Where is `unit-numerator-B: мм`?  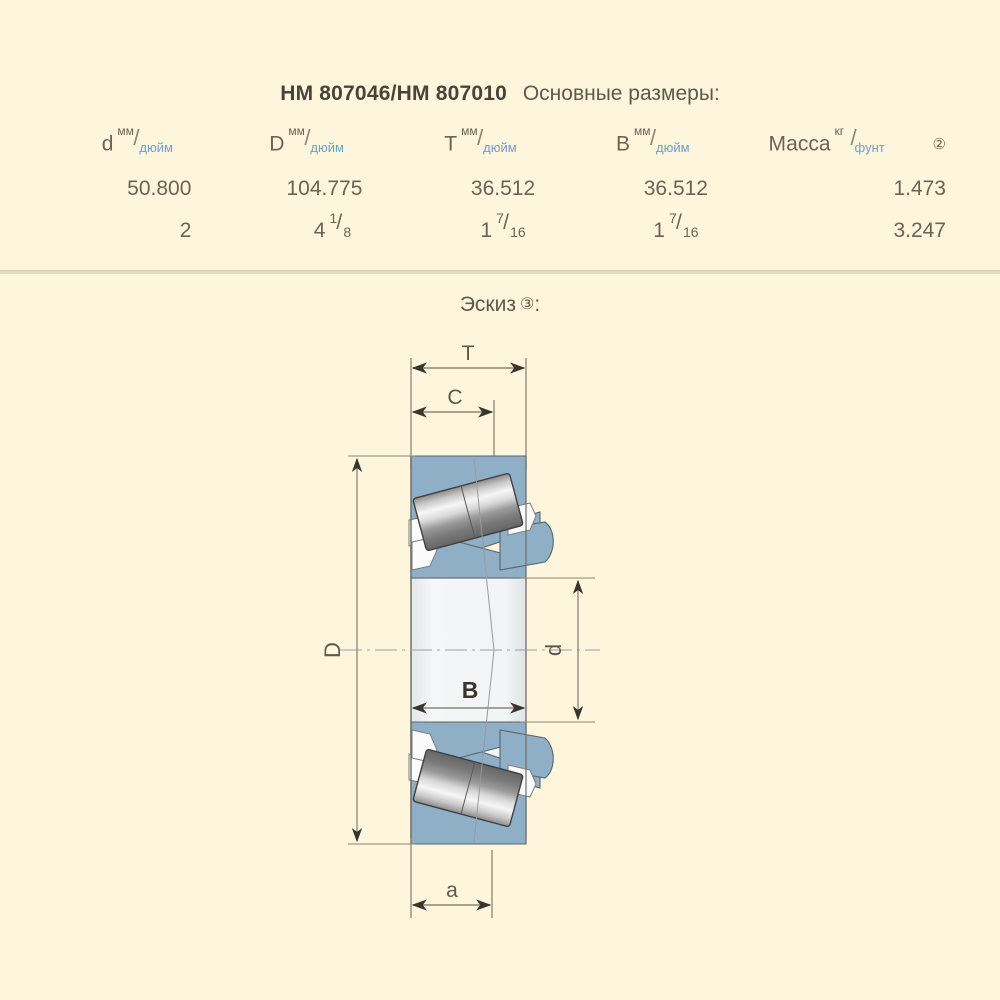 unit-numerator-B: мм is located at coordinates (642, 131).